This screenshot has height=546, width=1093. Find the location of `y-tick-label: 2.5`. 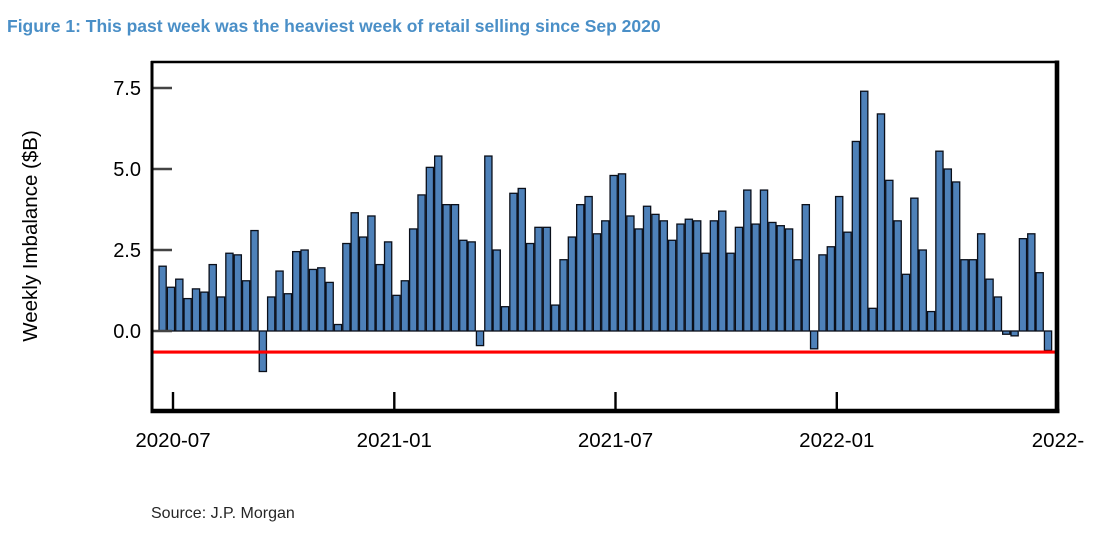

y-tick-label: 2.5 is located at coordinates (127, 251).